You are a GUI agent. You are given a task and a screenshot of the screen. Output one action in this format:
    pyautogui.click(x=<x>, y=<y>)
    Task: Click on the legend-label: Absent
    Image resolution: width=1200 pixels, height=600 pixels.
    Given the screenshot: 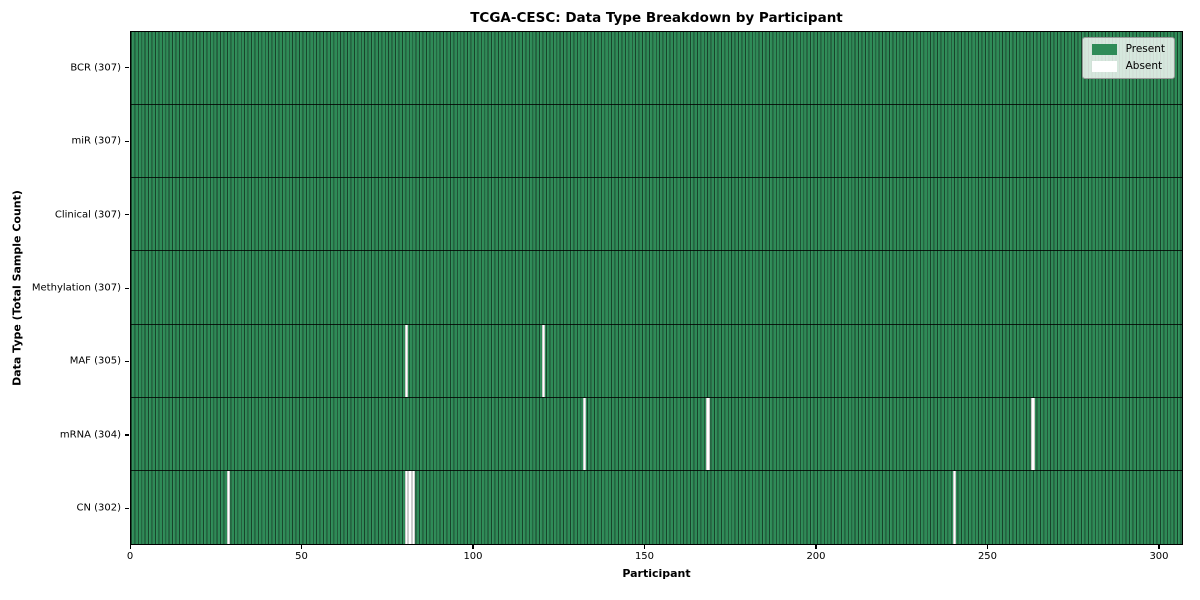 What is the action you would take?
    pyautogui.click(x=1144, y=66)
    